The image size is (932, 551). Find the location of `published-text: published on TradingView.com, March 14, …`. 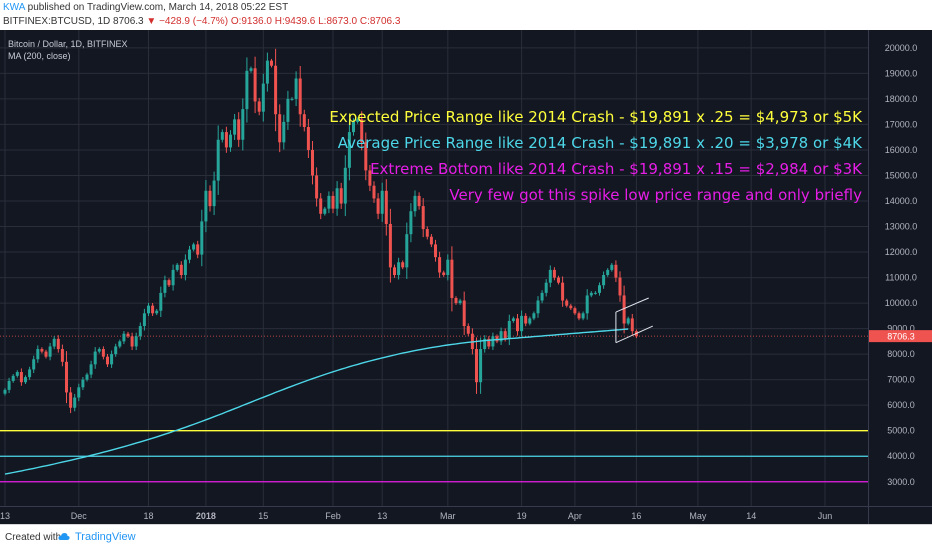

published-text: published on TradingView.com, March 14, … is located at coordinates (158, 7).